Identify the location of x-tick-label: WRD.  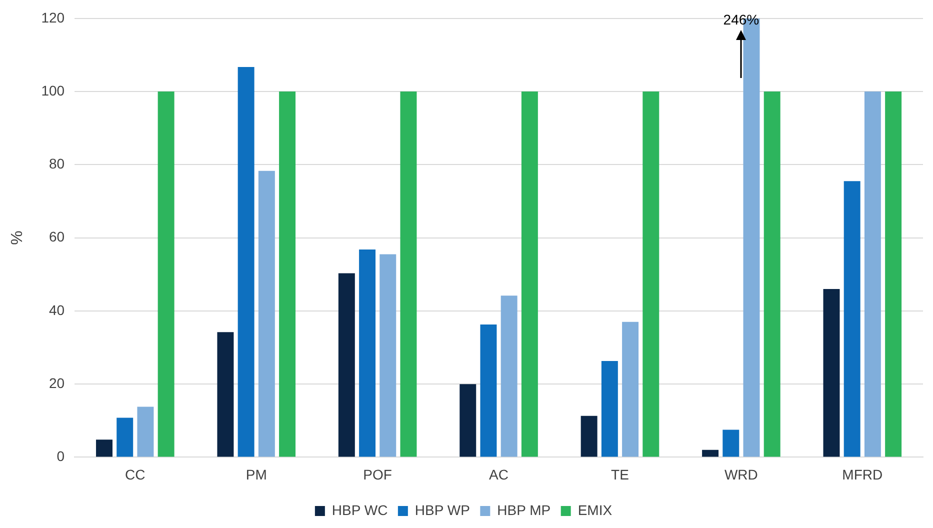
(741, 474).